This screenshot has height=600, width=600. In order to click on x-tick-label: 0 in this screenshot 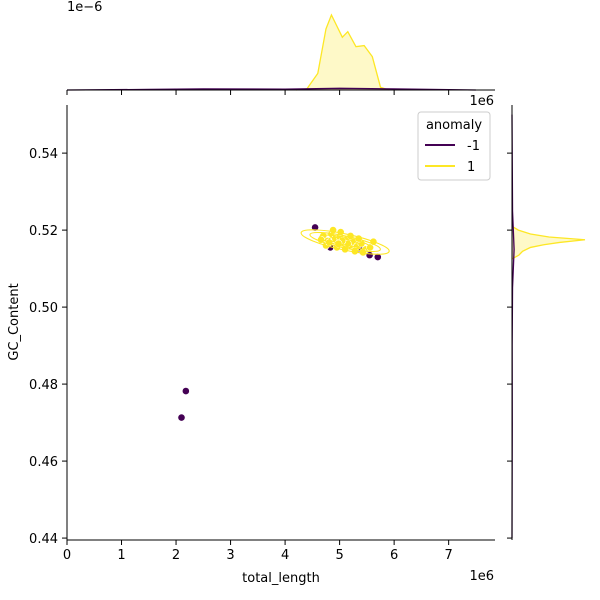, I will do `click(67, 555)`.